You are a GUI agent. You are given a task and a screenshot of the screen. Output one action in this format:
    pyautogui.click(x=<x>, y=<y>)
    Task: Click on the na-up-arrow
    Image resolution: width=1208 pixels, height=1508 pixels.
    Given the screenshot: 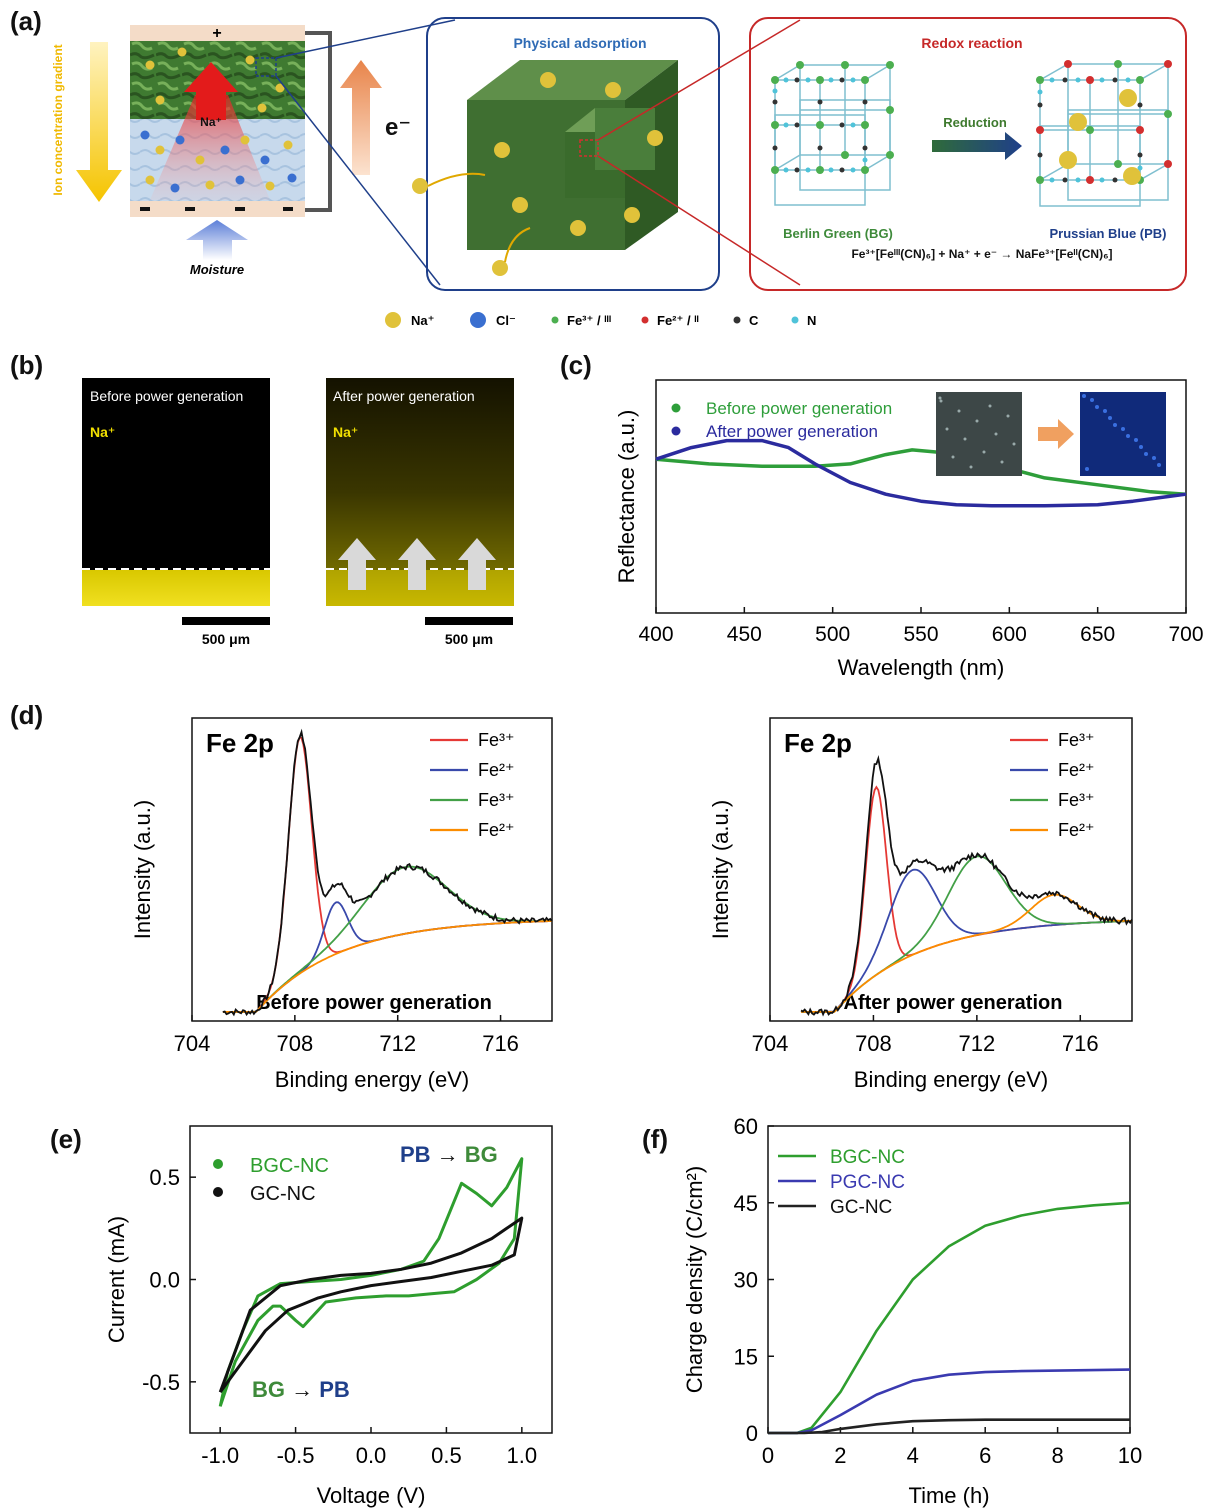 What is the action you would take?
    pyautogui.click(x=211, y=91)
    